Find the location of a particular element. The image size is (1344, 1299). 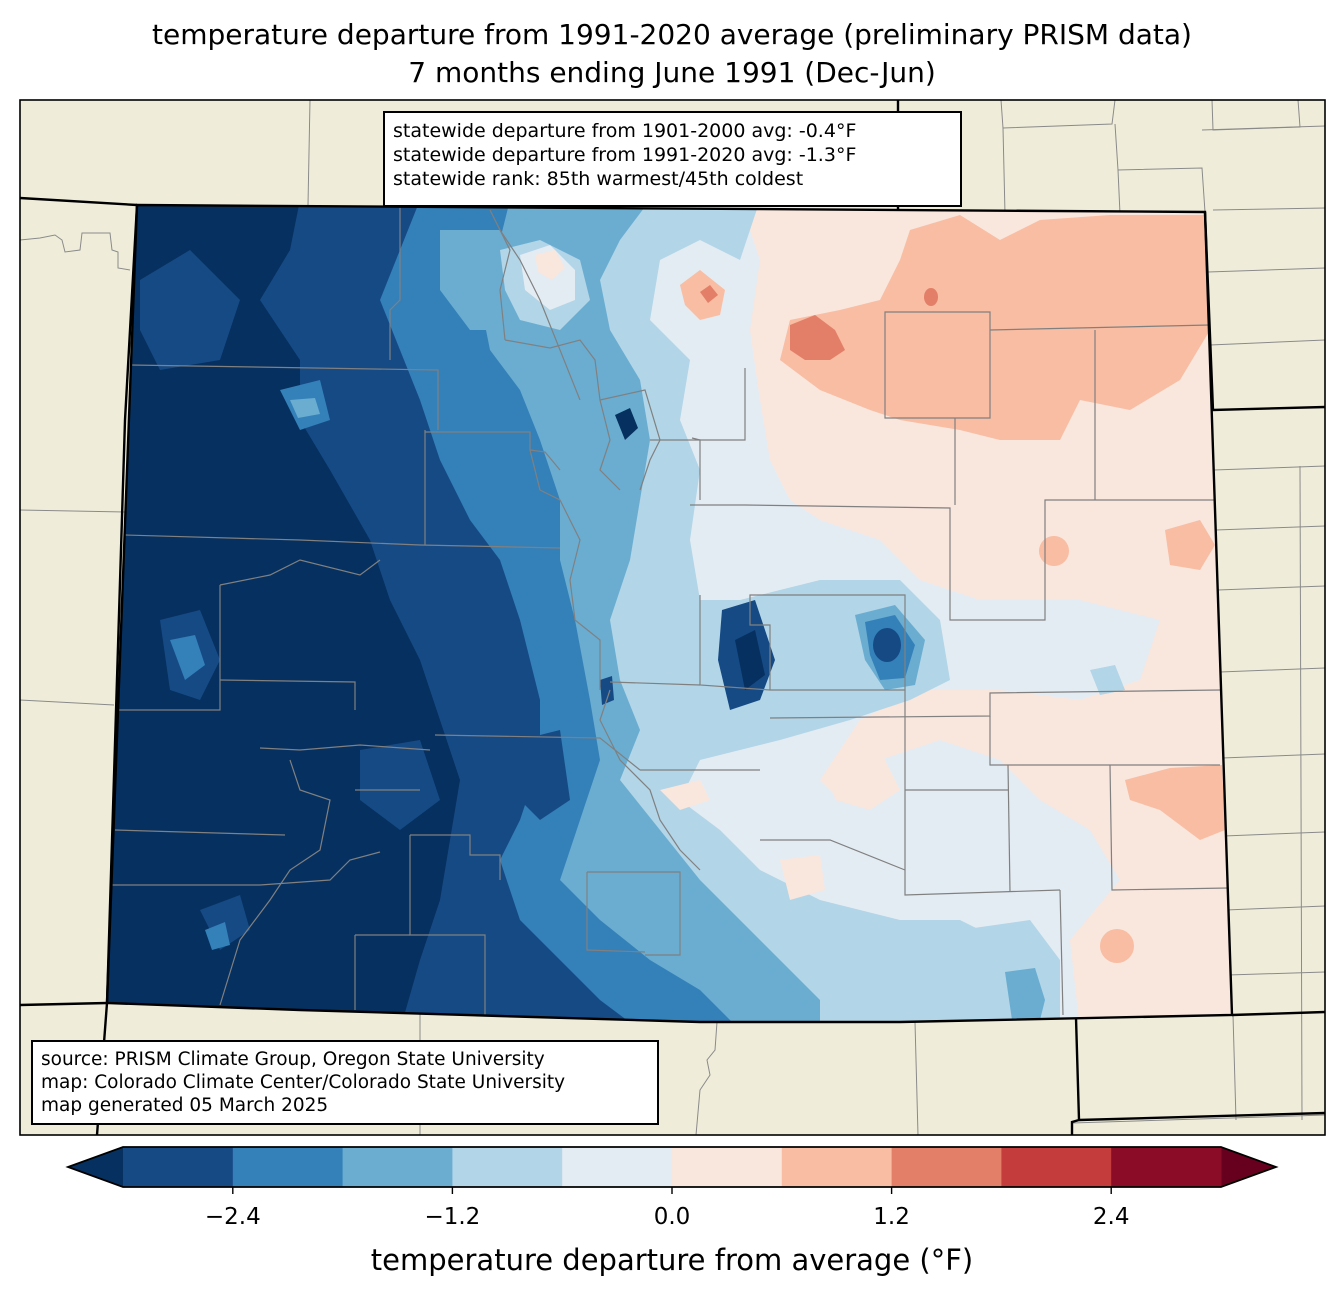

generated-date-line: map generated 05 March 2025 is located at coordinates (185, 1105).